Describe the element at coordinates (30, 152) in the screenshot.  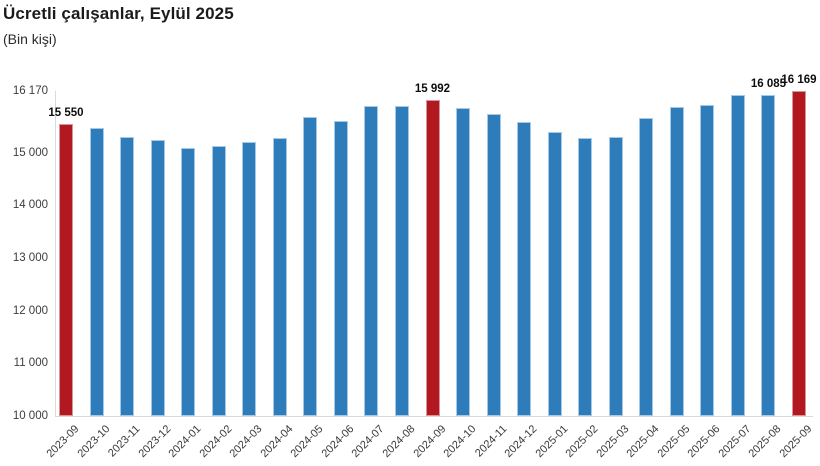
I see `y-tick-label: 15 000` at that location.